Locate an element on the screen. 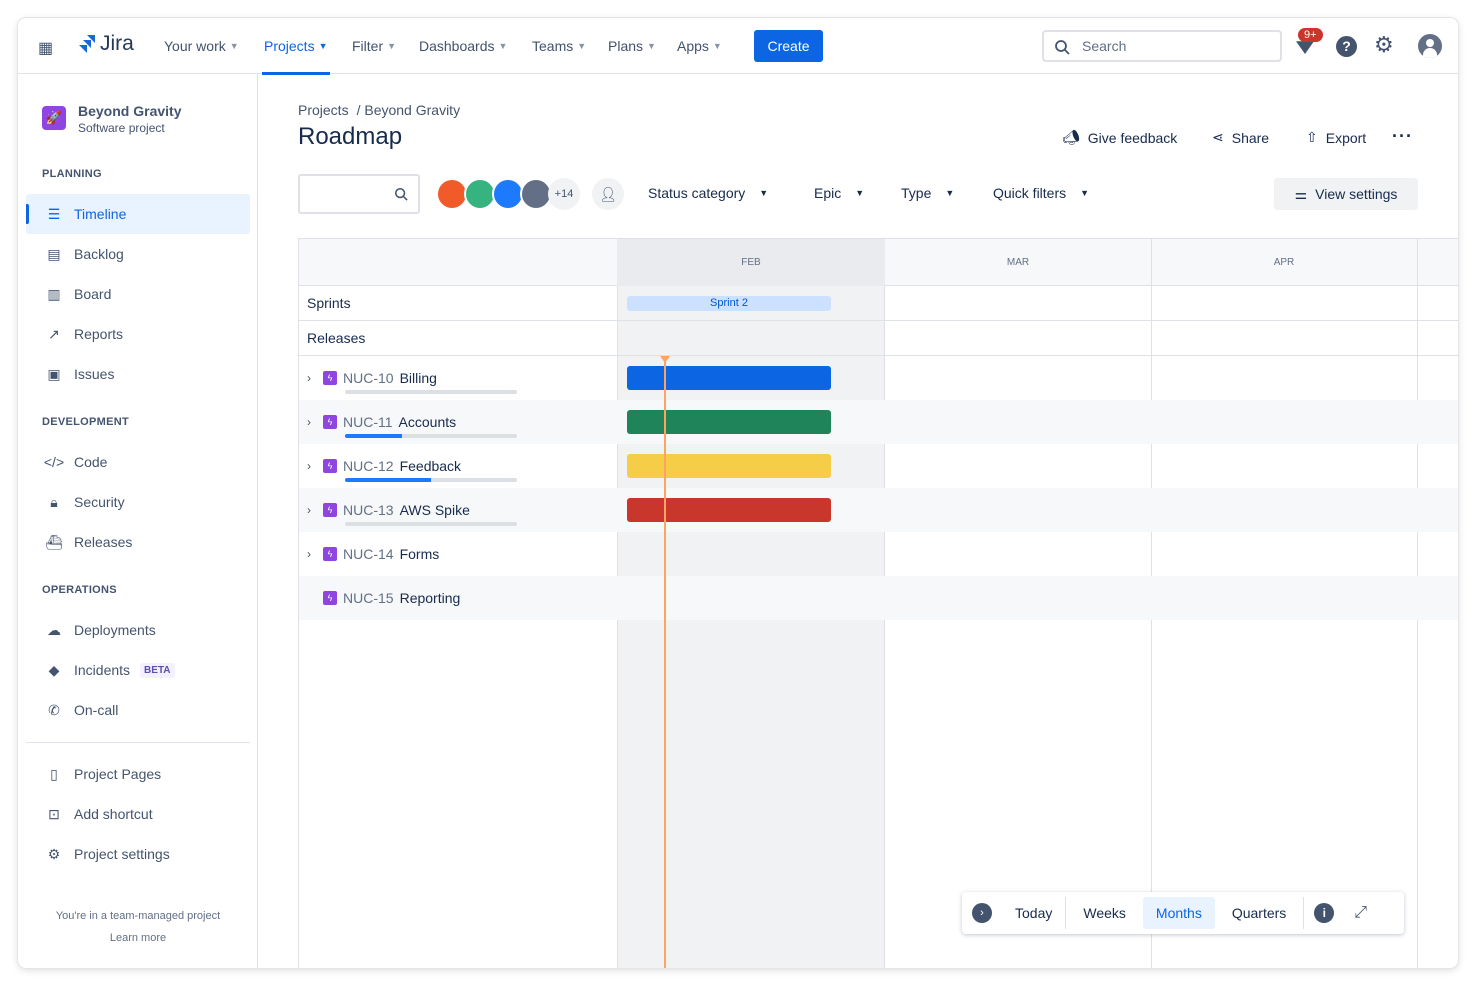  settings-gear-icon: ⚙ is located at coordinates (1384, 44).